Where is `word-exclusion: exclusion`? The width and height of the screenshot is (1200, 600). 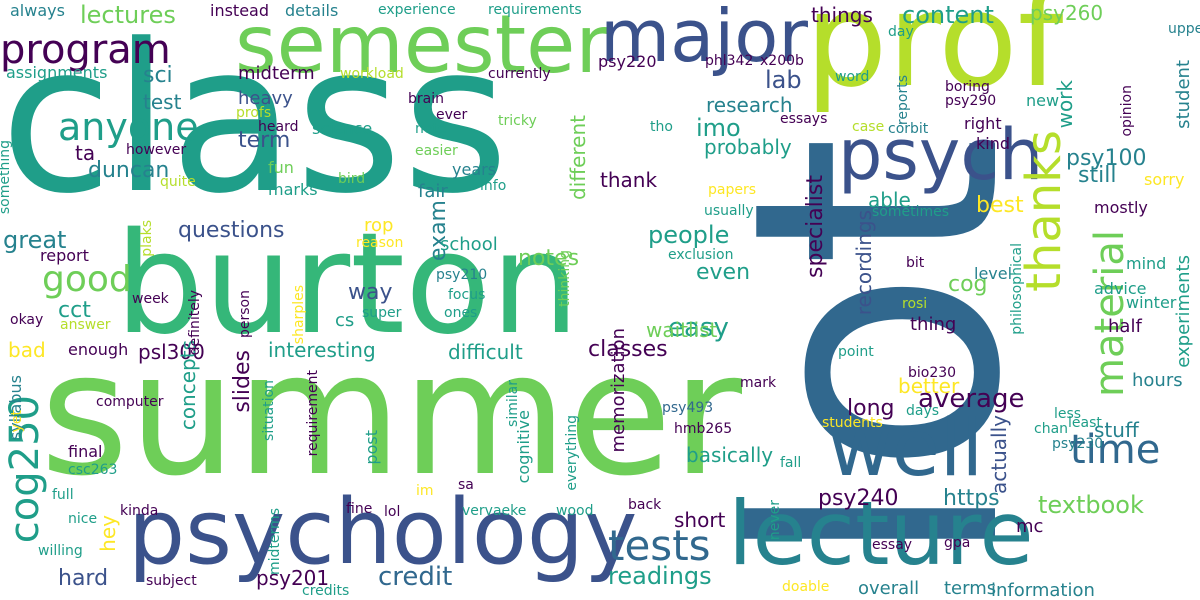
word-exclusion: exclusion is located at coordinates (701, 255).